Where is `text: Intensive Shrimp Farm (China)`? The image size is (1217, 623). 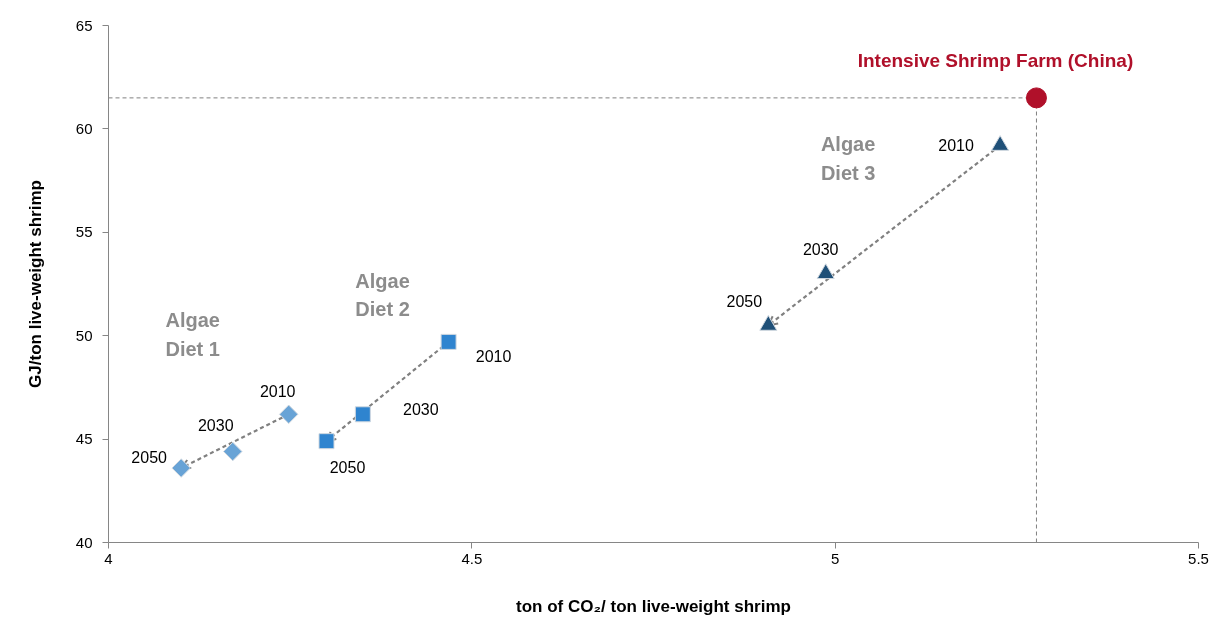
text: Intensive Shrimp Farm (China) is located at coordinates (995, 61).